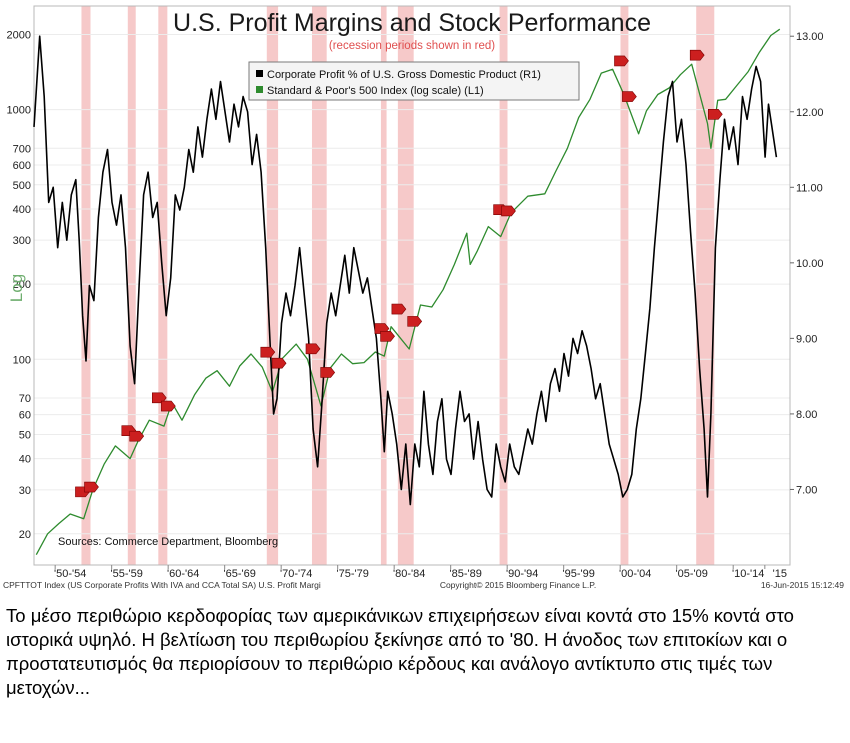 This screenshot has width=850, height=743. I want to click on sources-note: Sources: Commerce Department, Bloomberg, so click(168, 542).